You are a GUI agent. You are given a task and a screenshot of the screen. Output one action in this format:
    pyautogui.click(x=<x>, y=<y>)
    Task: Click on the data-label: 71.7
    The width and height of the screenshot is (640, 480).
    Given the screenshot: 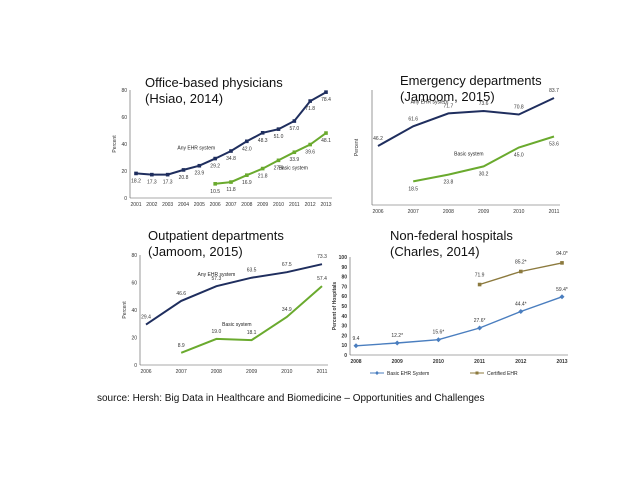 What is the action you would take?
    pyautogui.click(x=449, y=106)
    